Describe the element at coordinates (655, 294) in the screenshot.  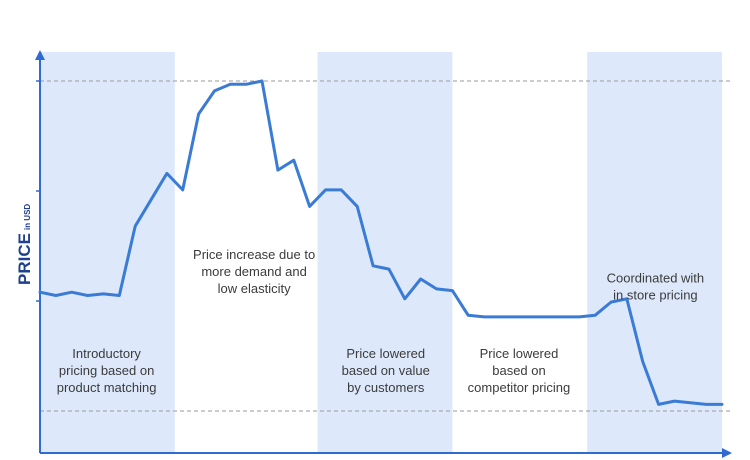
I see `annotation-line: in store pricing` at that location.